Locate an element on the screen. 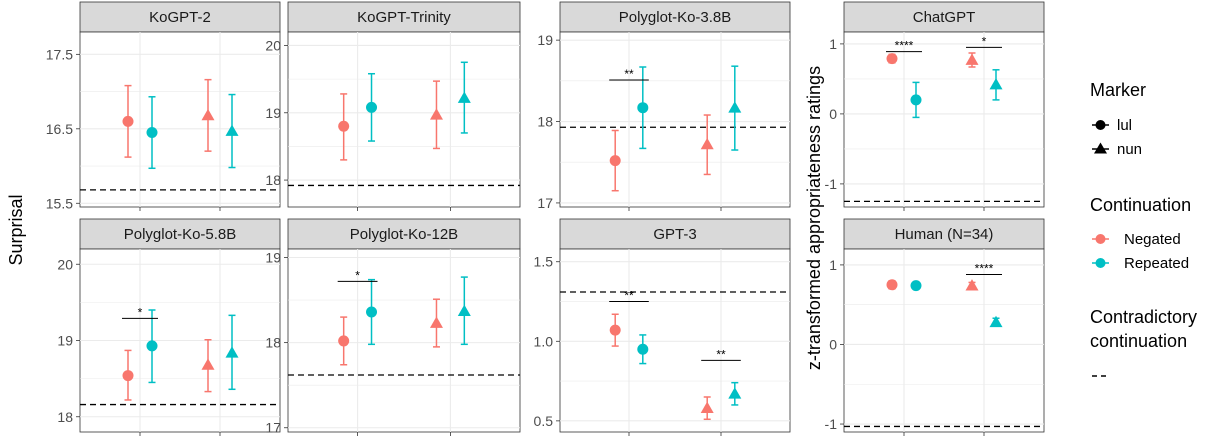  legend-marker-nun: nun is located at coordinates (1117, 149).